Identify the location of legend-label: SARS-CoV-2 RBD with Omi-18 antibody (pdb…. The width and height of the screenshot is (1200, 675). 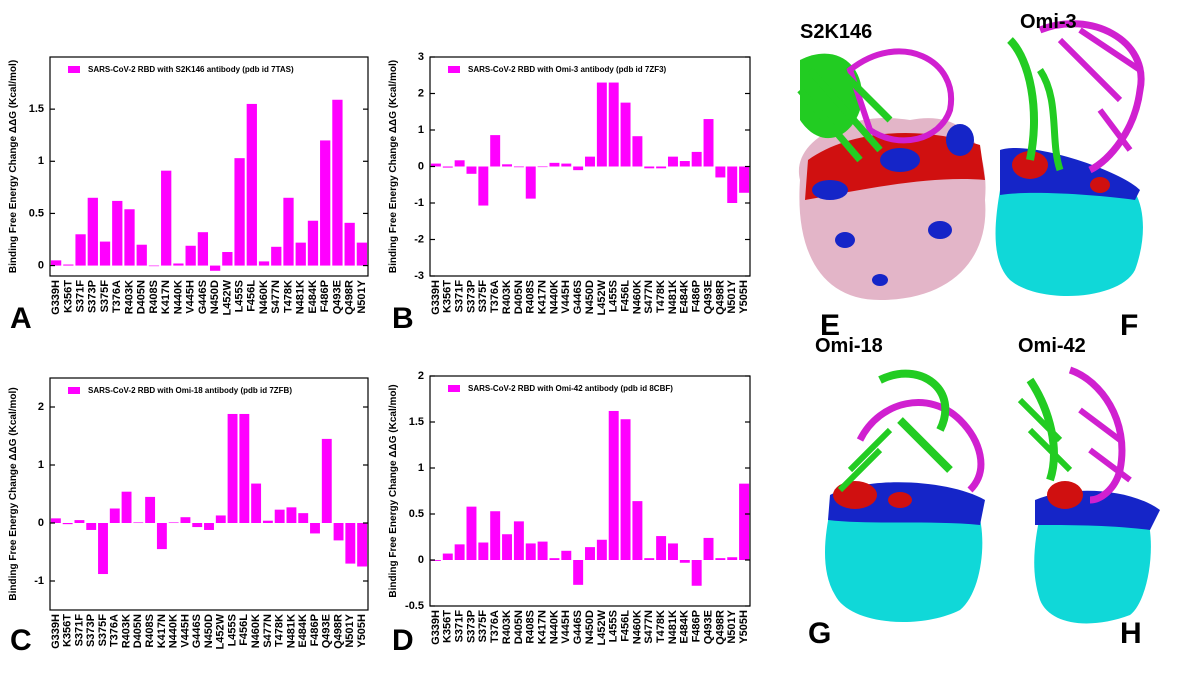
(190, 390).